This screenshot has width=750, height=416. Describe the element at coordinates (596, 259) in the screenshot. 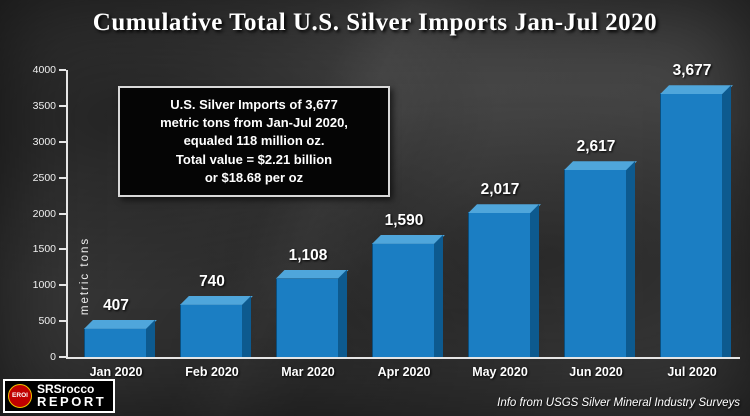

I see `bar-jun-2020` at that location.